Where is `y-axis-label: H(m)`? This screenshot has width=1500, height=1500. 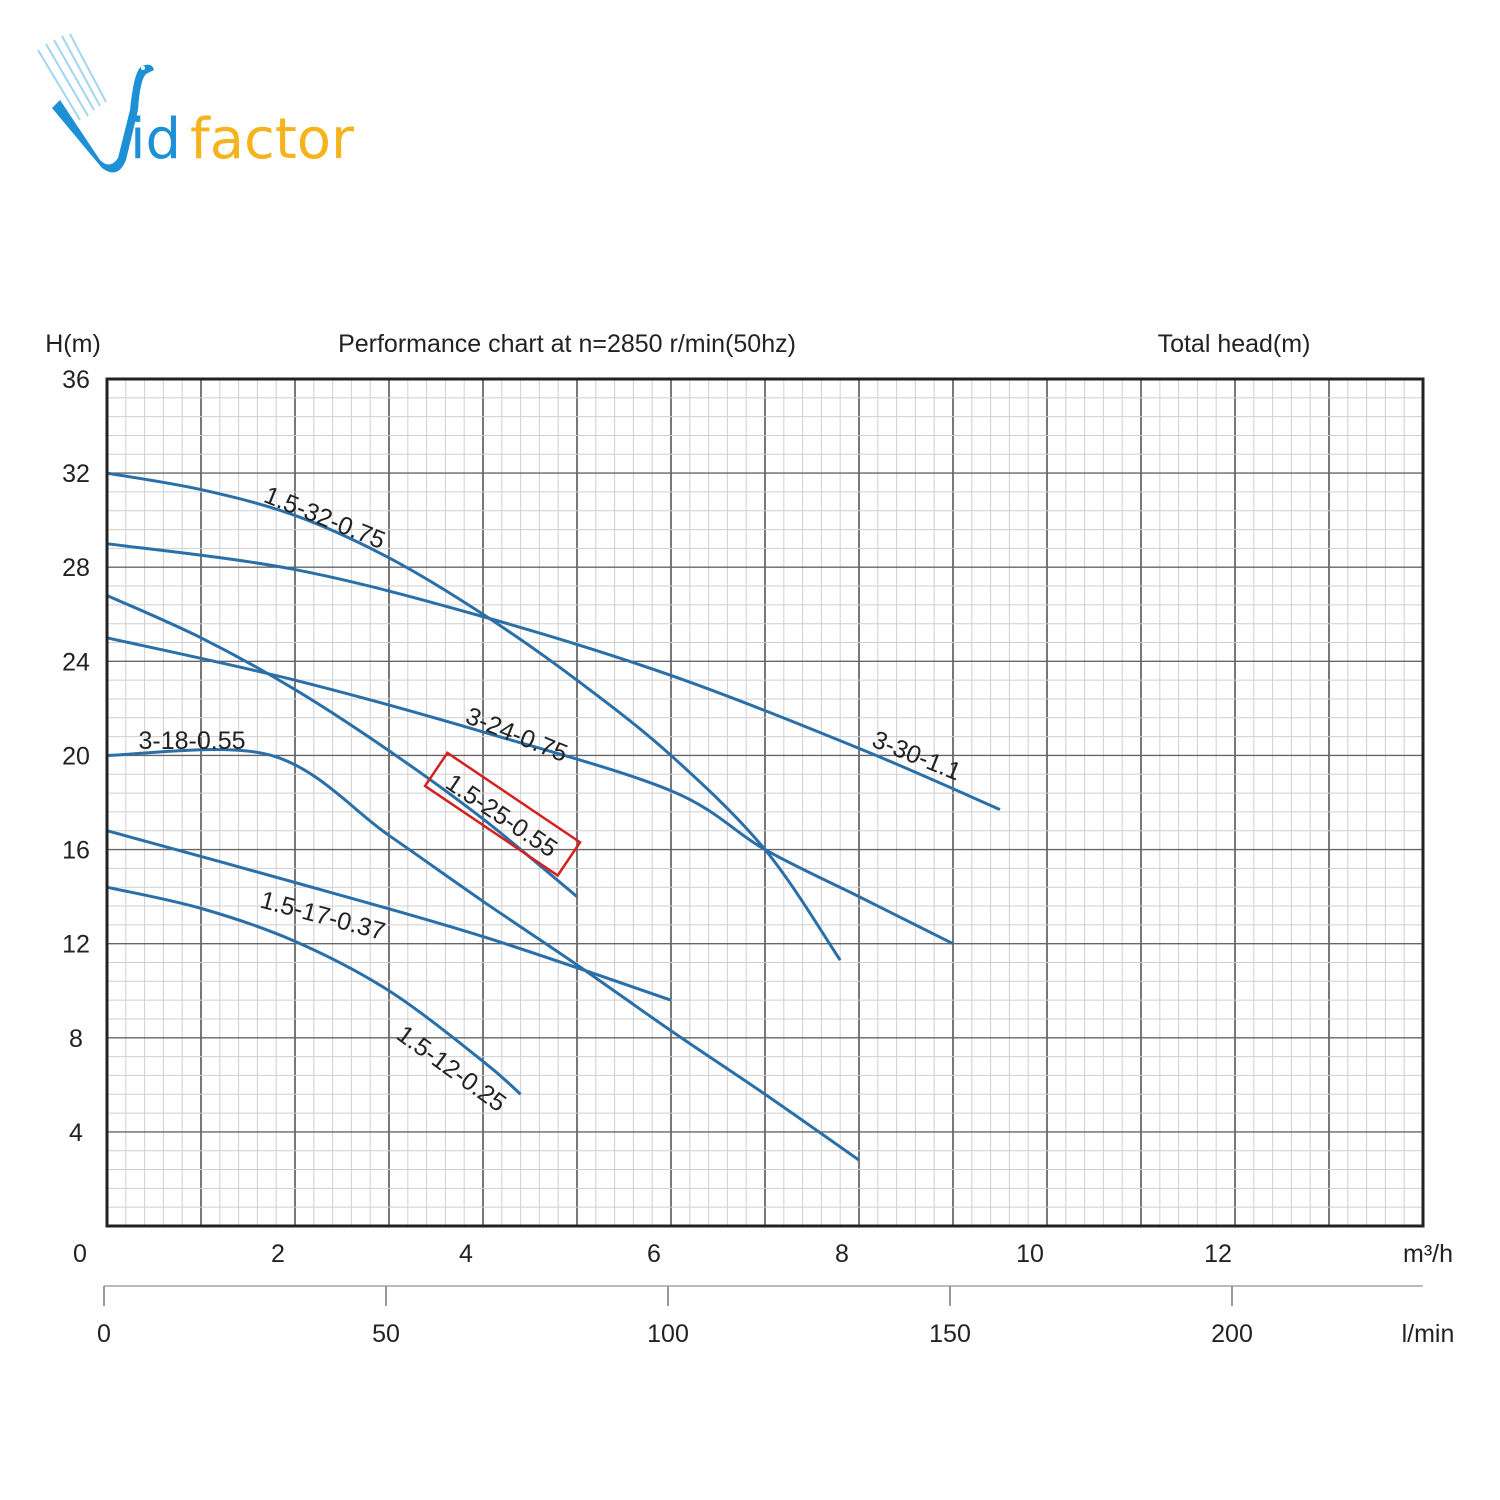
y-axis-label: H(m) is located at coordinates (73, 344).